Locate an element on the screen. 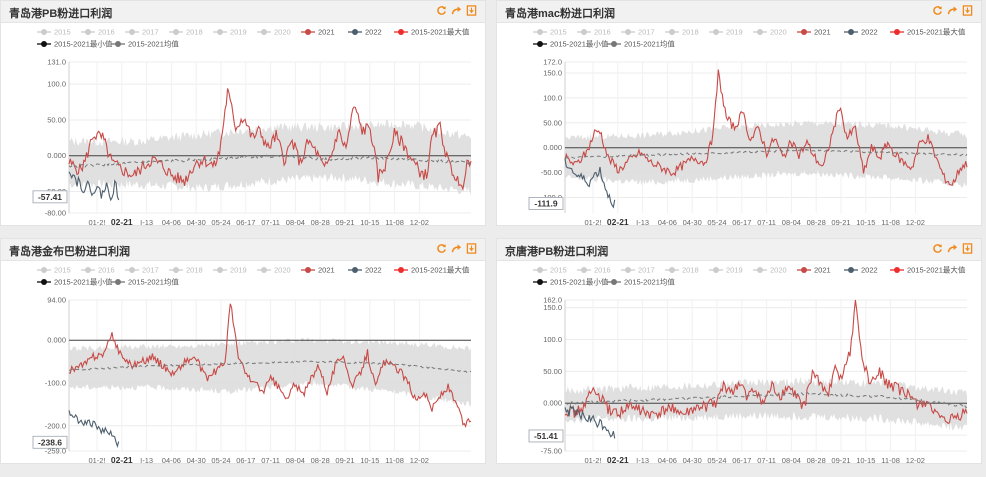 The width and height of the screenshot is (986, 477). last-value-tag: -111.9 is located at coordinates (546, 203).